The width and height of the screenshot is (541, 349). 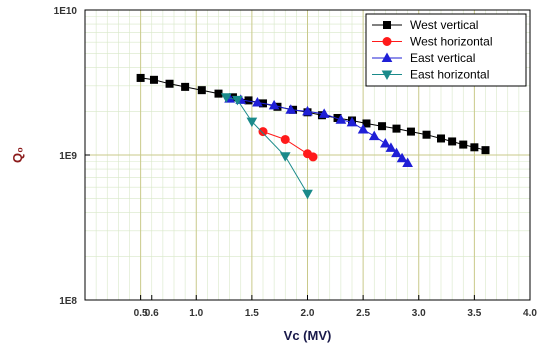 I want to click on y-tick-label: 1E9, so click(x=68, y=156).